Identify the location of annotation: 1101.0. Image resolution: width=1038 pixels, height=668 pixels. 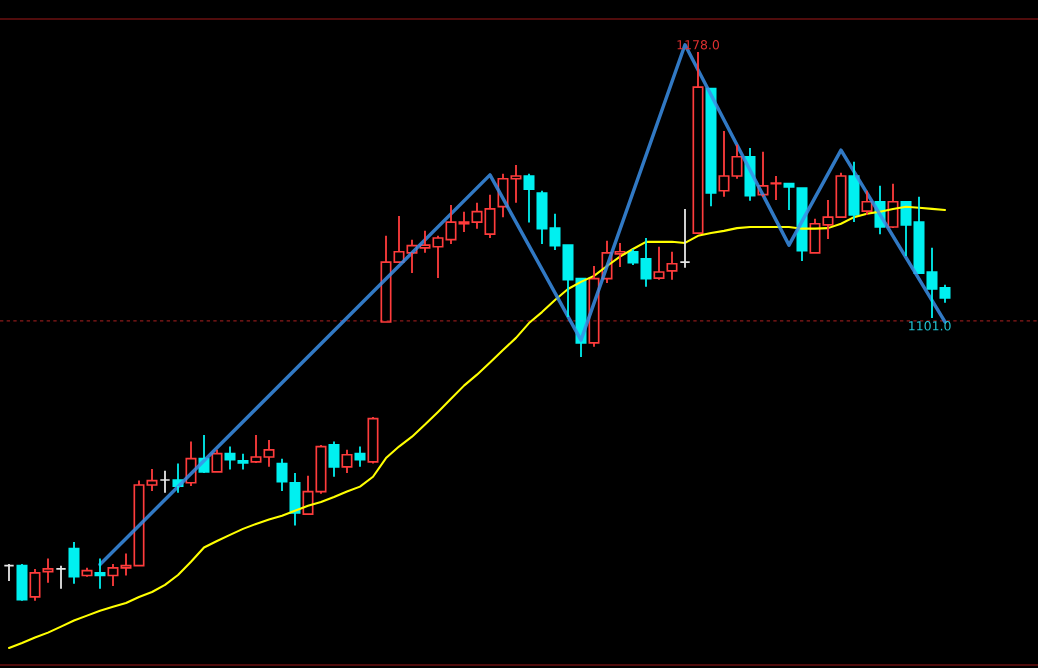
(930, 326).